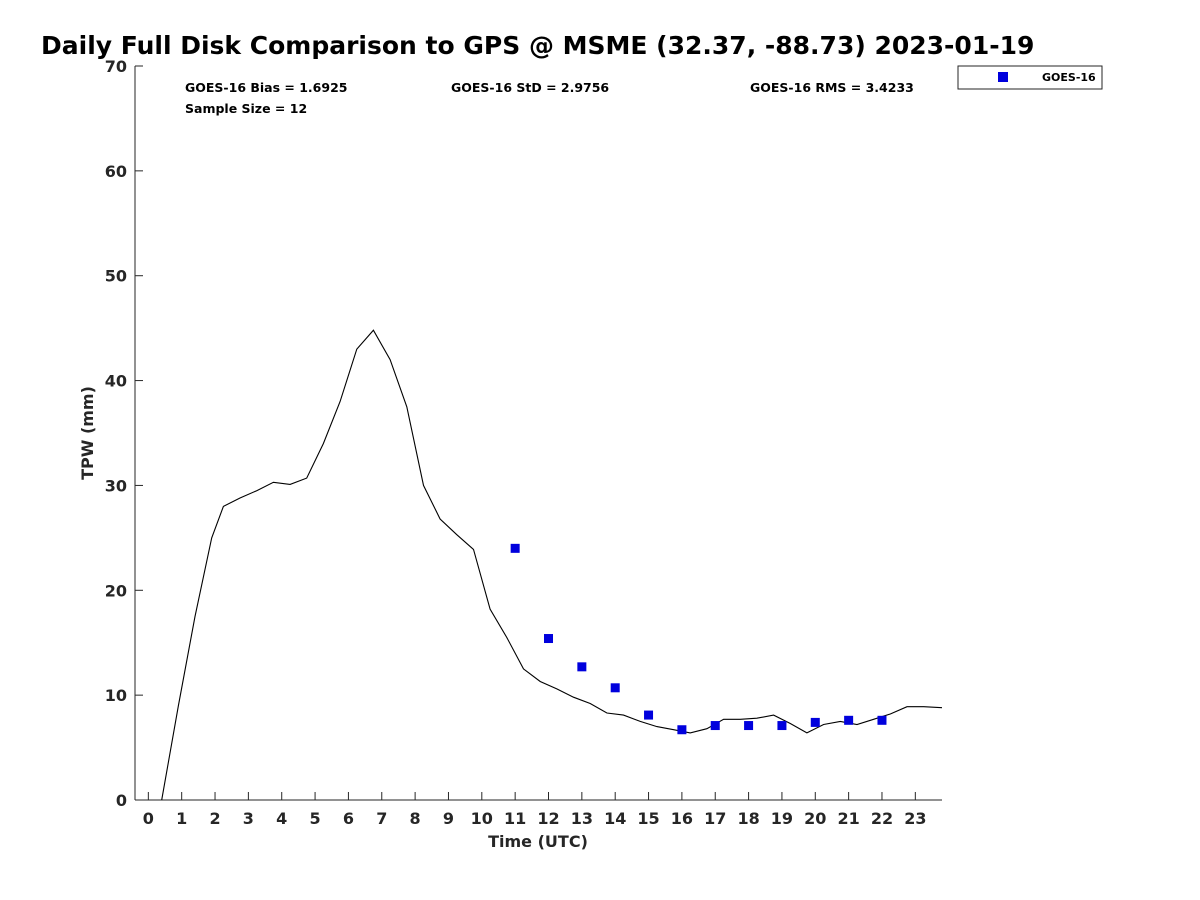  I want to click on x-tick-label: 10, so click(482, 818).